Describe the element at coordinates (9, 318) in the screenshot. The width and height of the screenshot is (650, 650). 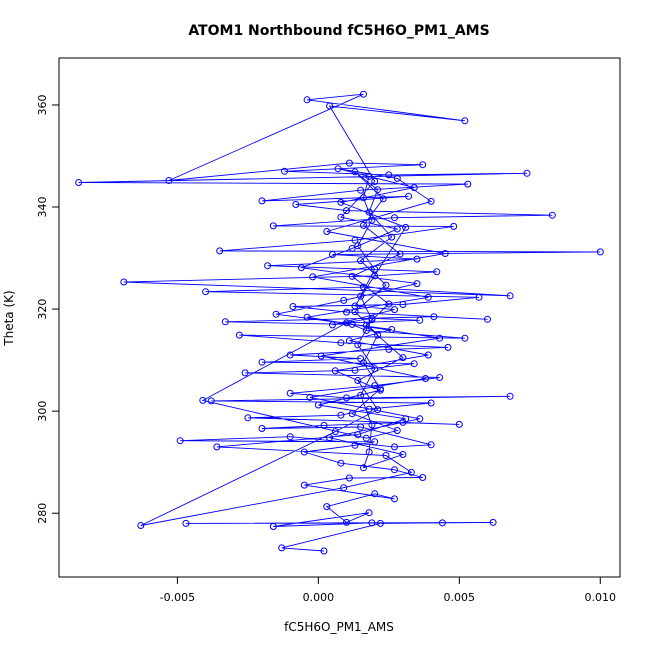
I see `y-axis-label: Theta (K)` at that location.